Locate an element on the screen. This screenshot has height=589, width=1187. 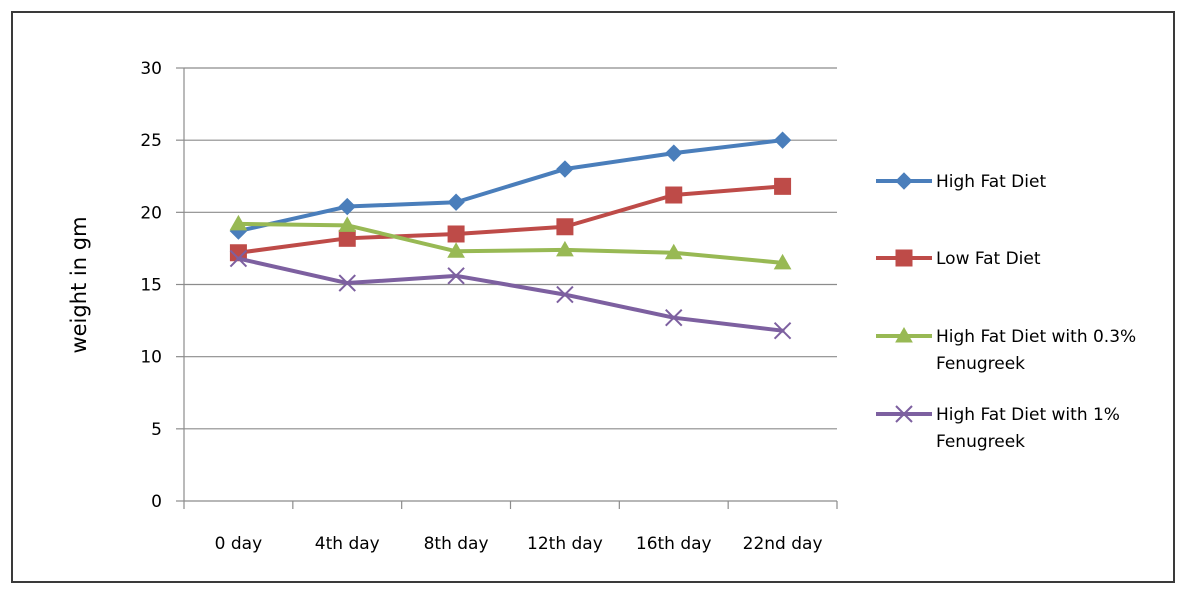
x-tick-label: 8th day is located at coordinates (456, 544).